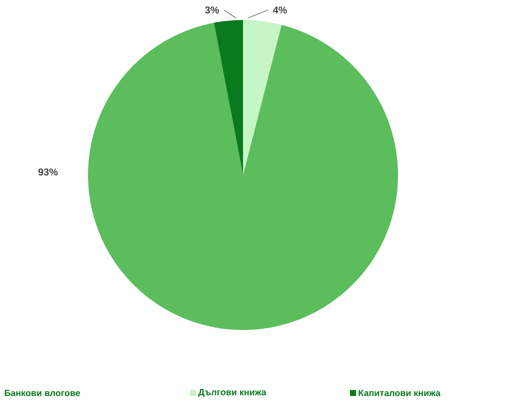 This screenshot has width=532, height=411. Describe the element at coordinates (212, 10) in the screenshot. I see `data-label: 3%` at that location.